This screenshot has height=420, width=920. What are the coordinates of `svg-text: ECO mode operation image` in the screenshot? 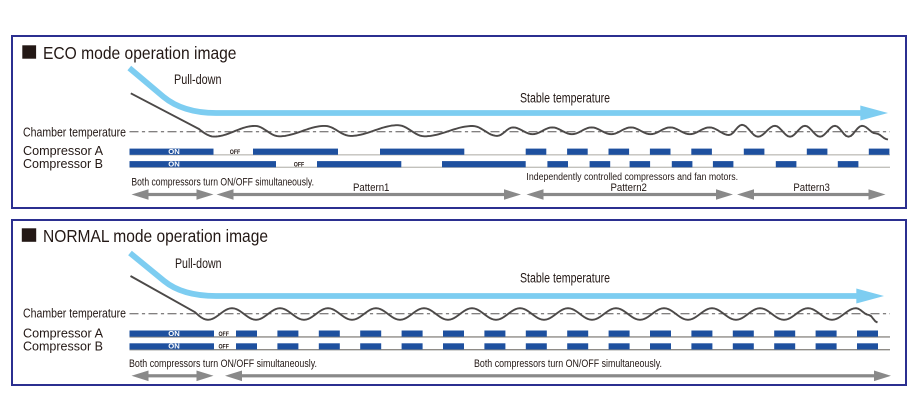 It's located at (140, 53).